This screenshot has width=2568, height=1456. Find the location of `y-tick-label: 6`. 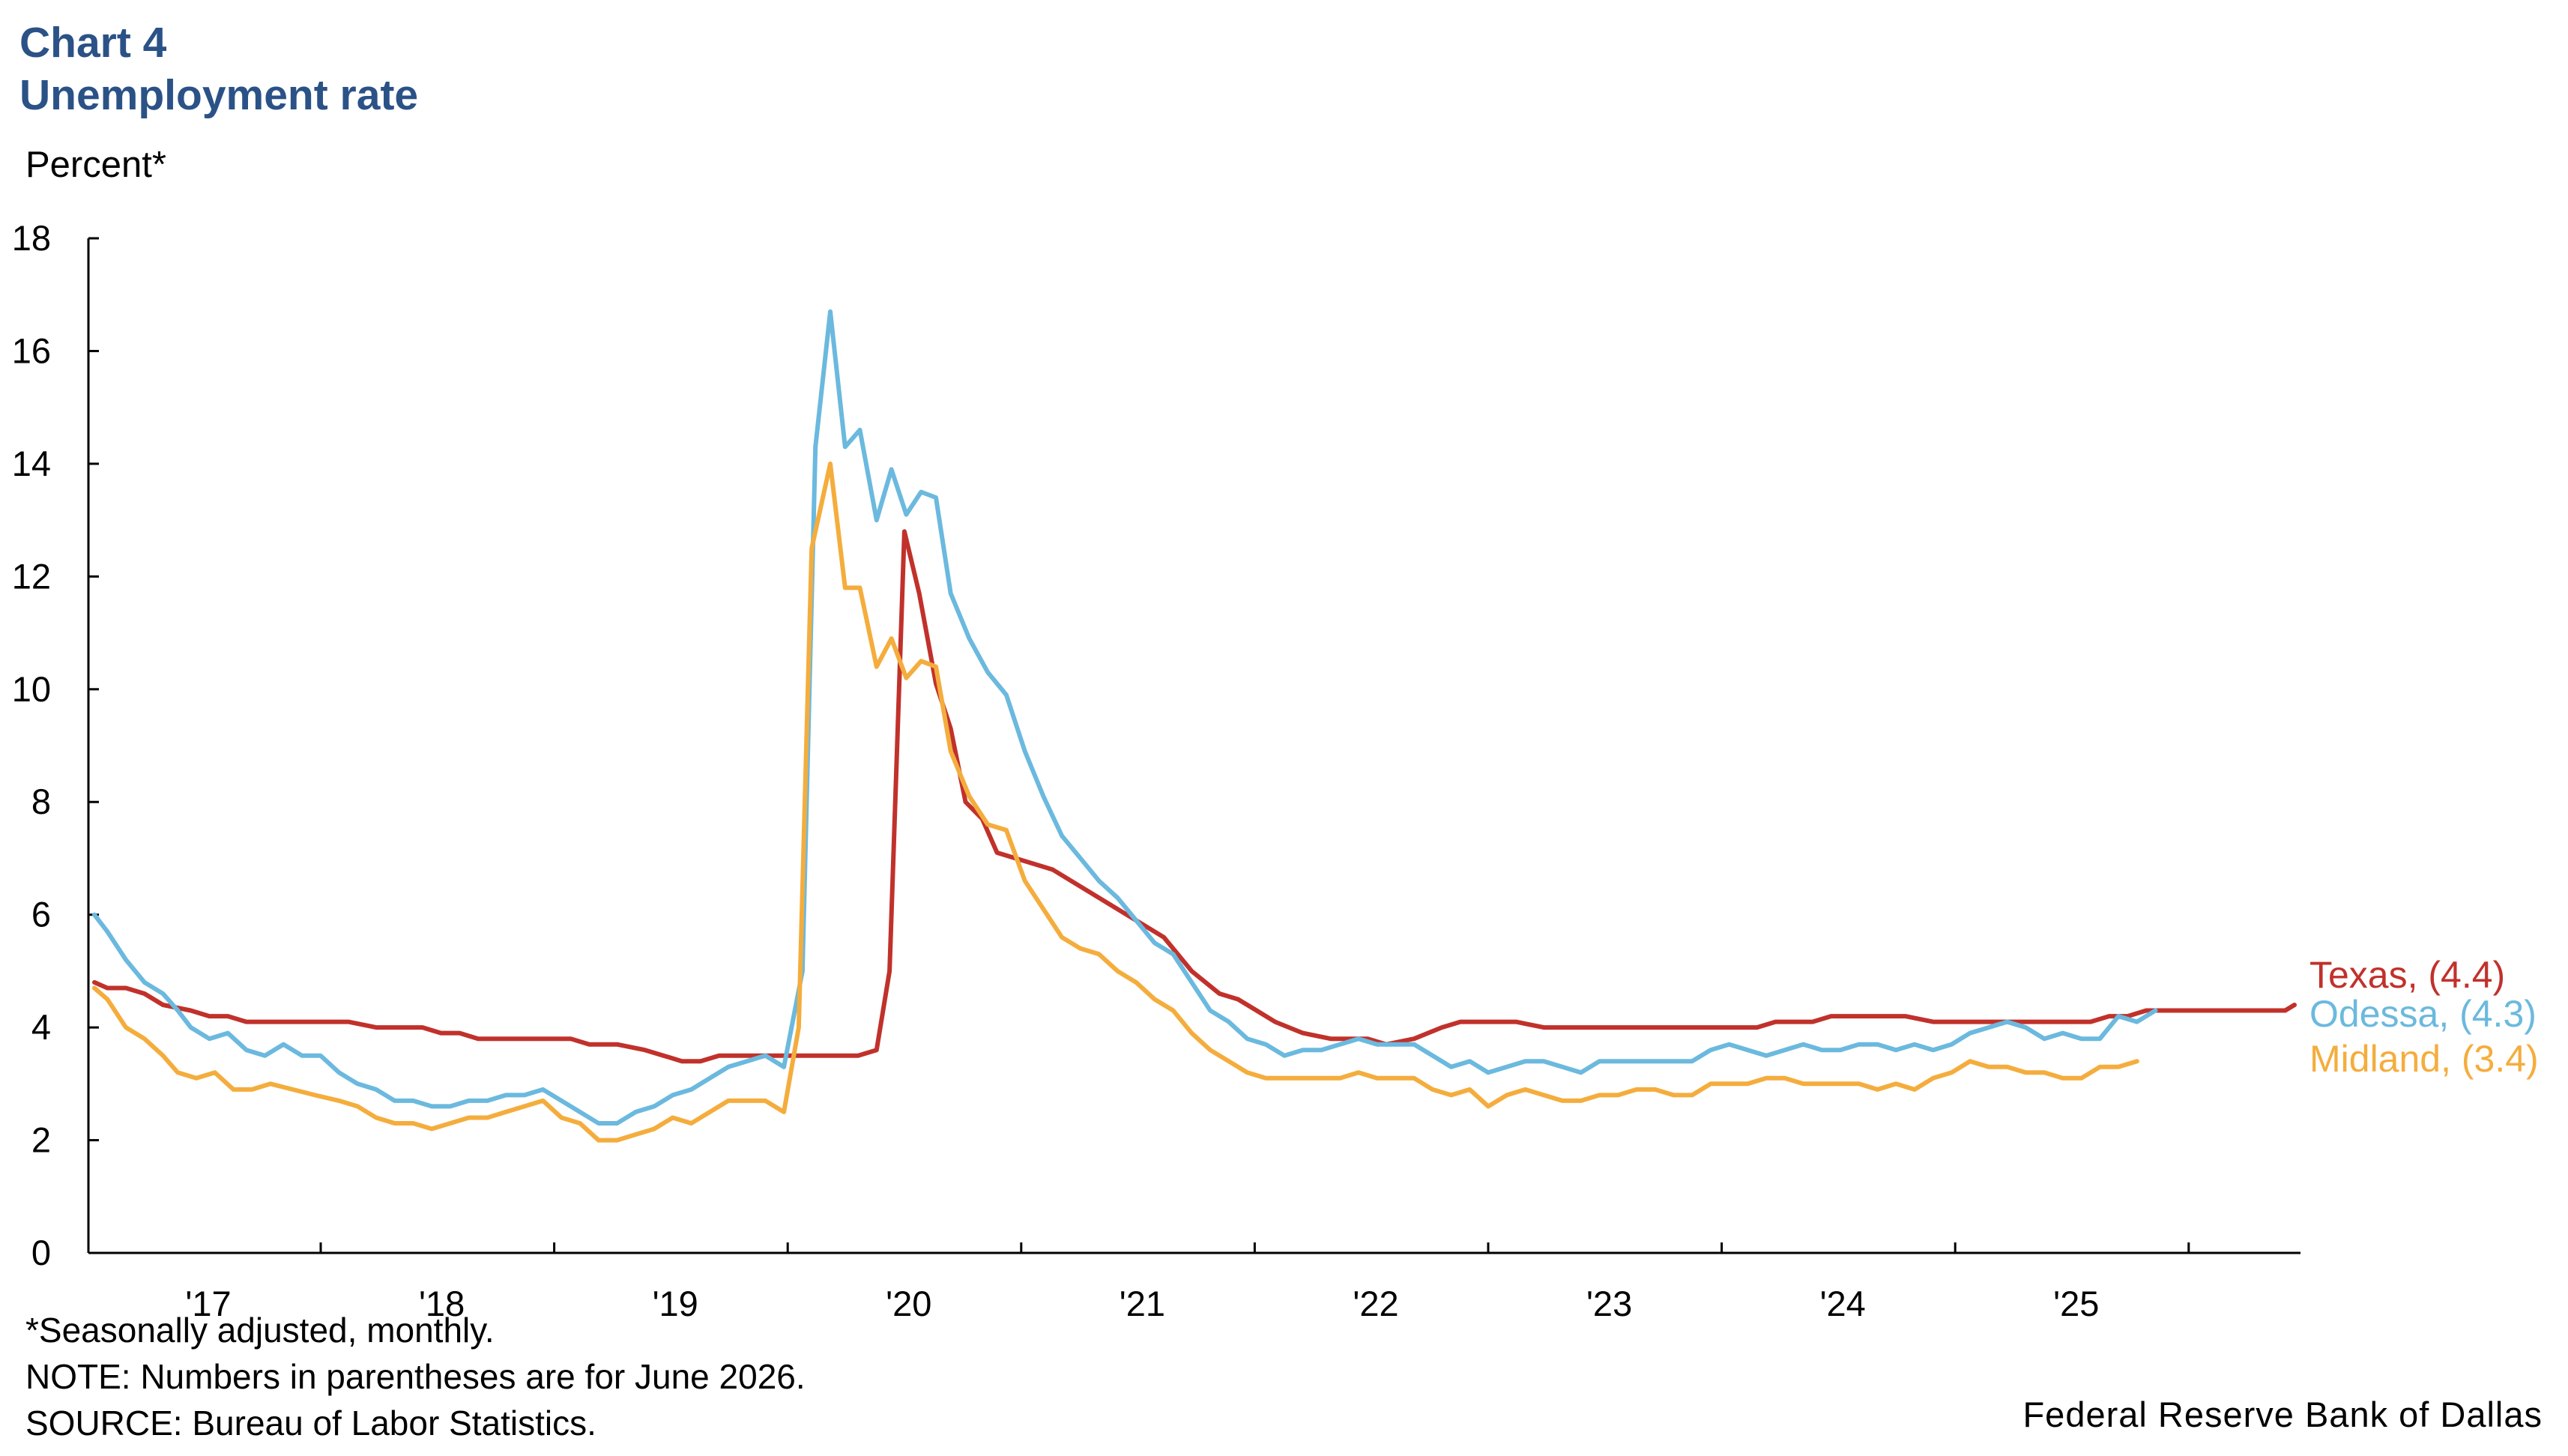

y-tick-label: 6 is located at coordinates (41, 914).